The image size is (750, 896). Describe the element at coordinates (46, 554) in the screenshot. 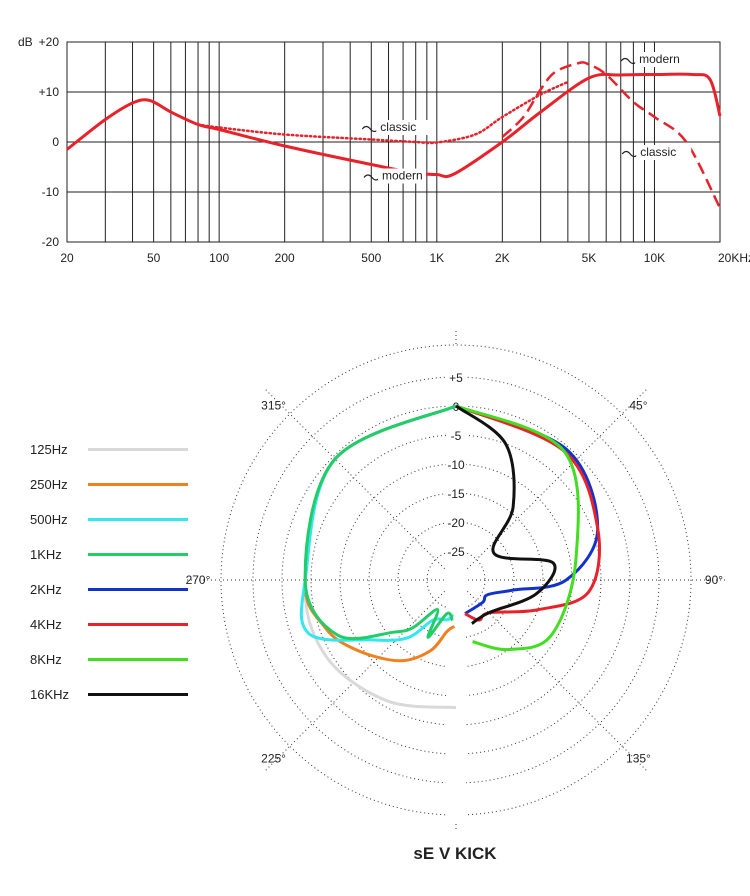

I see `legend-label: 1KHz` at that location.